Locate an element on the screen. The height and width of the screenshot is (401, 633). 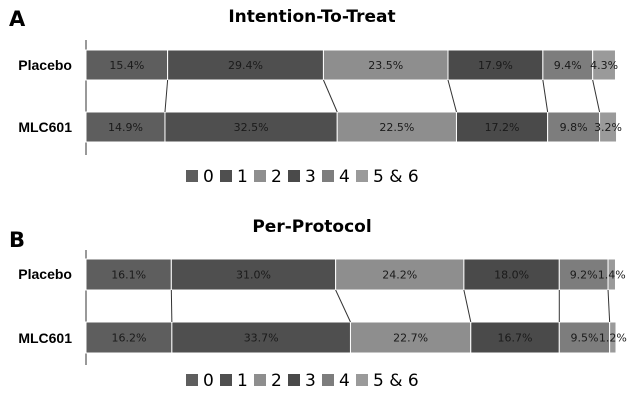
chart-title-pp: Per-Protocol is located at coordinates (311, 227).